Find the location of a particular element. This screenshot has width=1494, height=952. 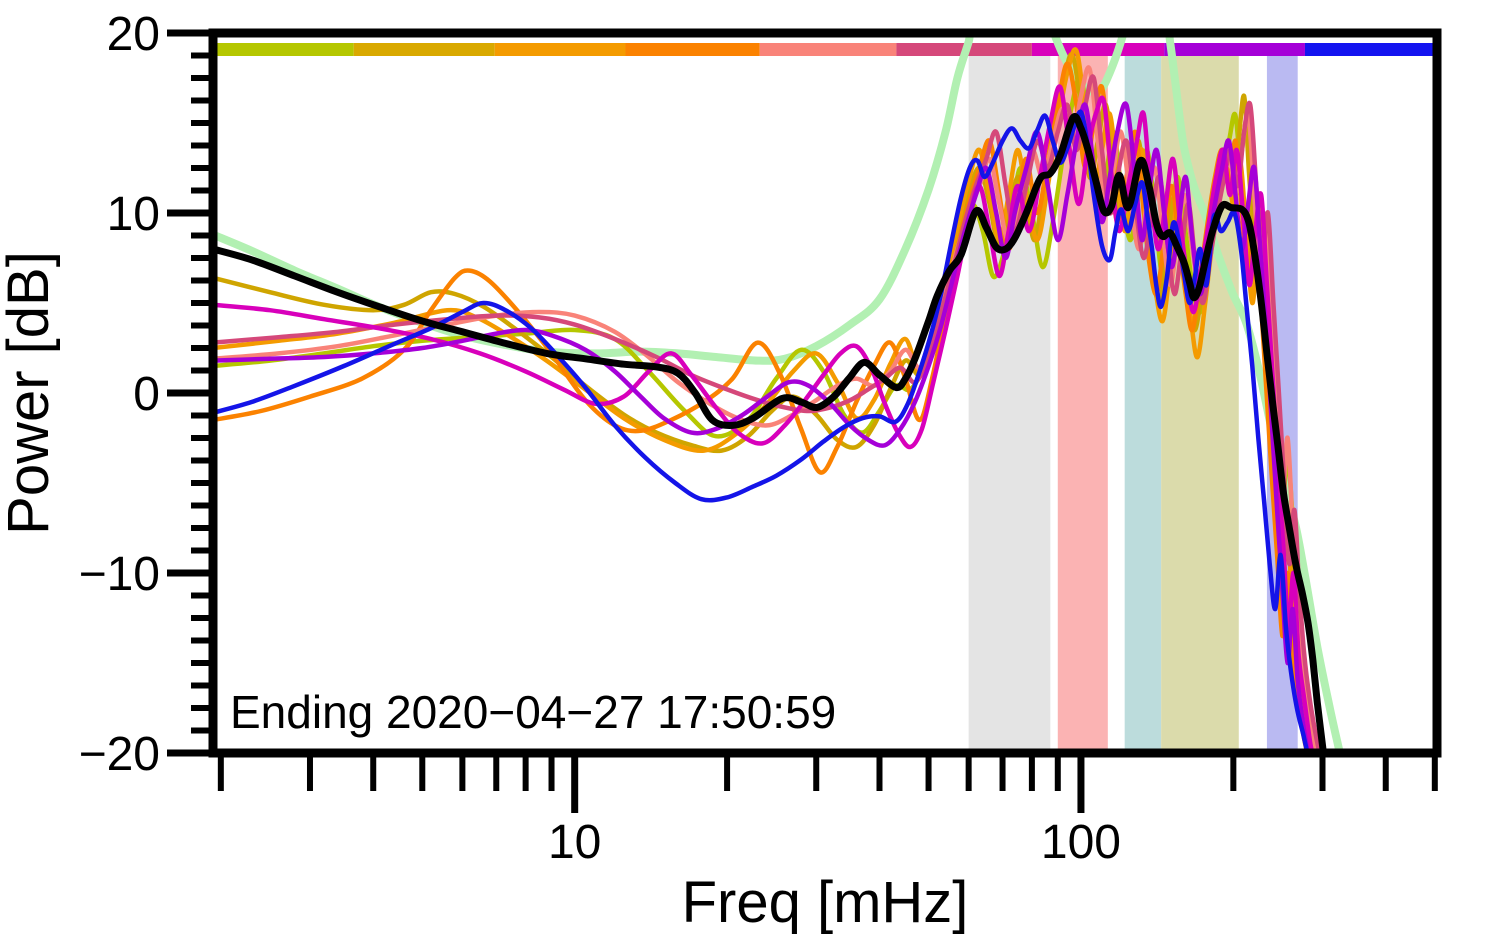

y-tick-label: 0 is located at coordinates (146, 394).